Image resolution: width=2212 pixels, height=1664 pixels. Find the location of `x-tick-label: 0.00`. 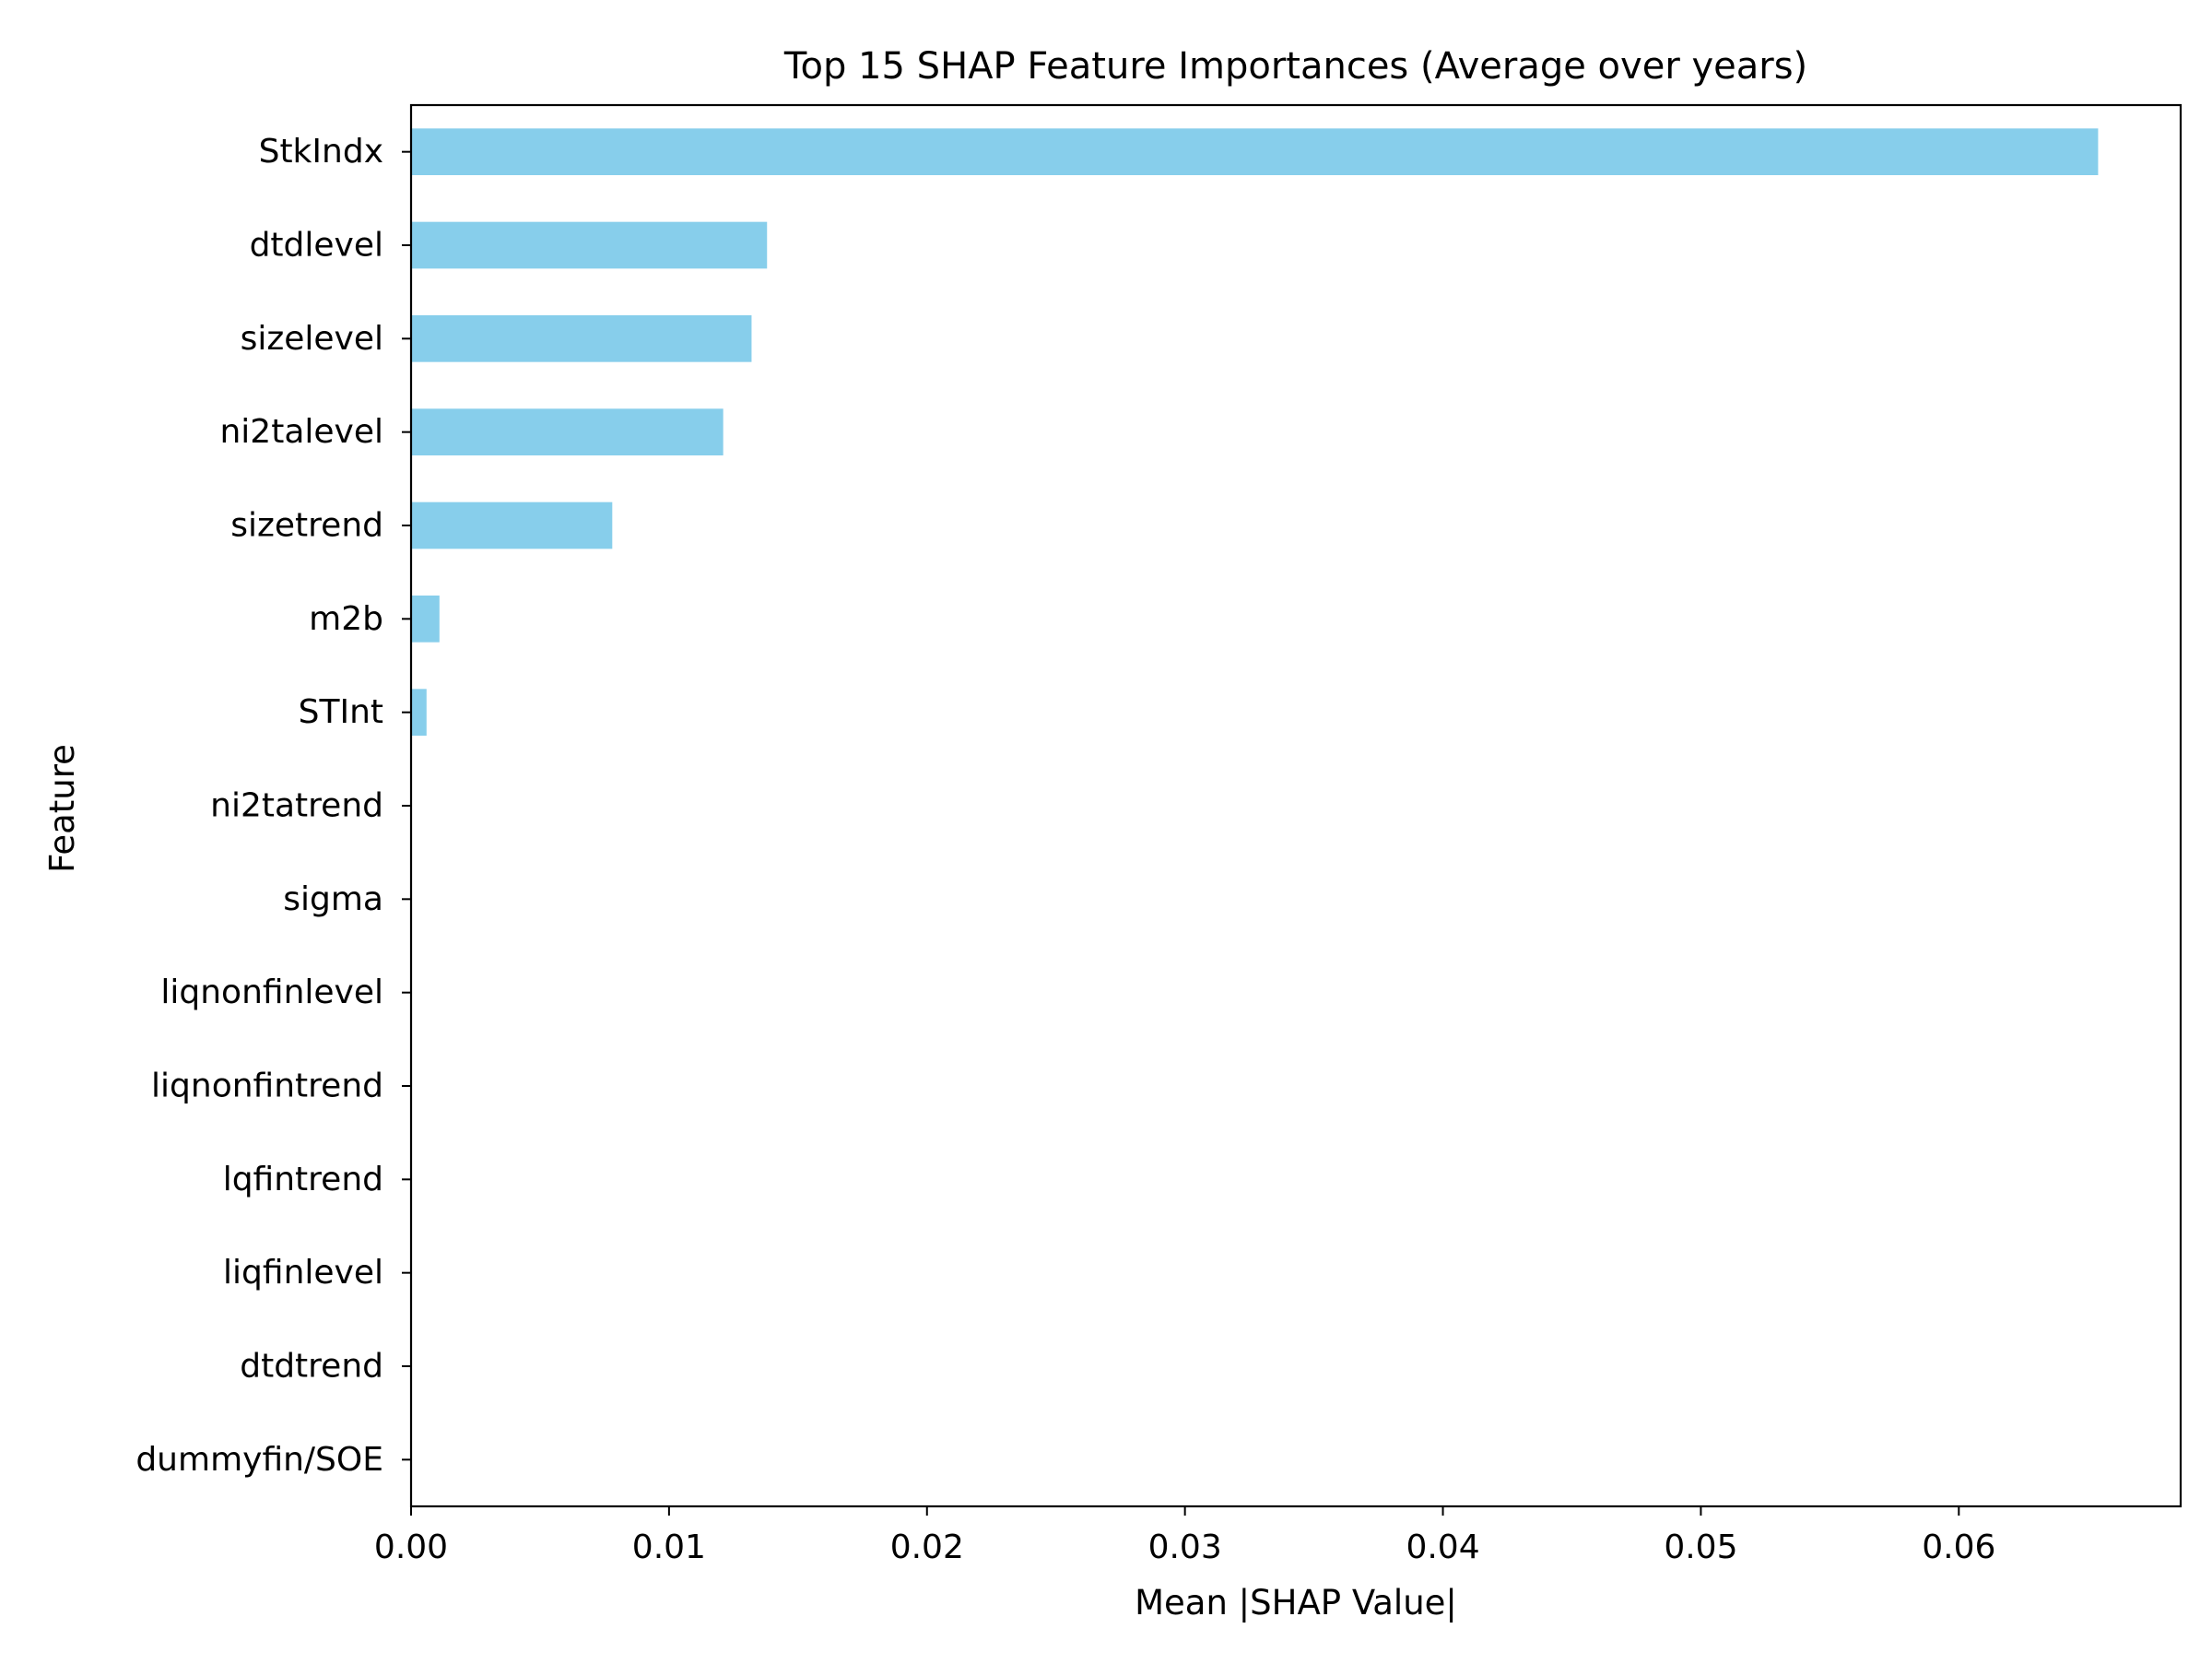

x-tick-label: 0.00 is located at coordinates (411, 1547).